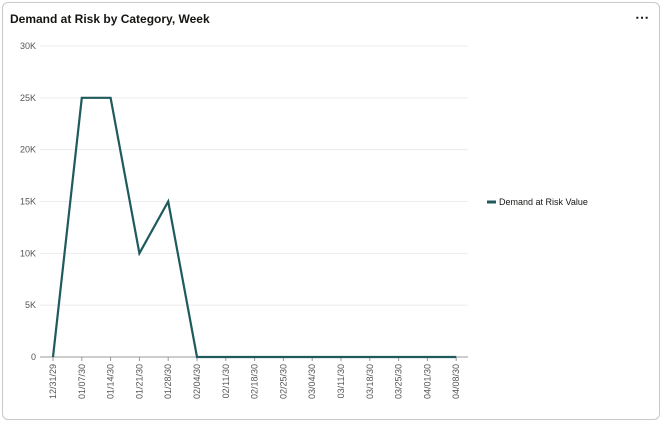 The image size is (664, 424). Describe the element at coordinates (370, 381) in the screenshot. I see `x-tick-label: 03/18/30` at that location.